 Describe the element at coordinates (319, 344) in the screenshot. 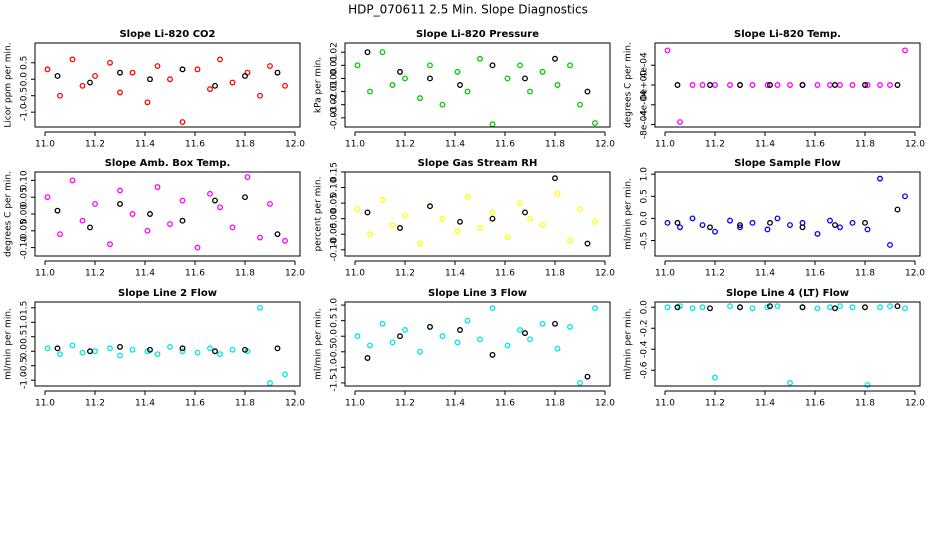

I see `y-axis-label: ml/min per min.` at that location.